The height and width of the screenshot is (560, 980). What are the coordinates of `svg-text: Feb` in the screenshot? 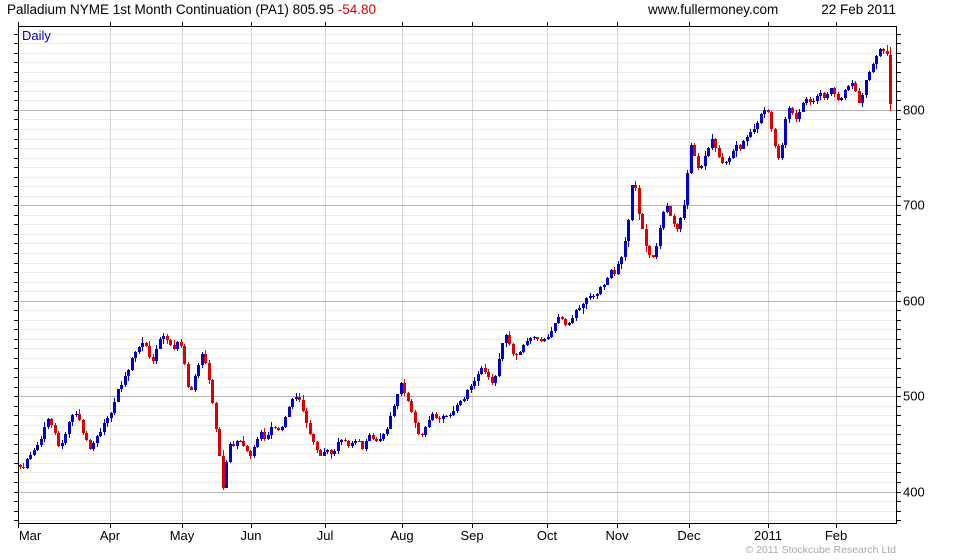 It's located at (836, 535).